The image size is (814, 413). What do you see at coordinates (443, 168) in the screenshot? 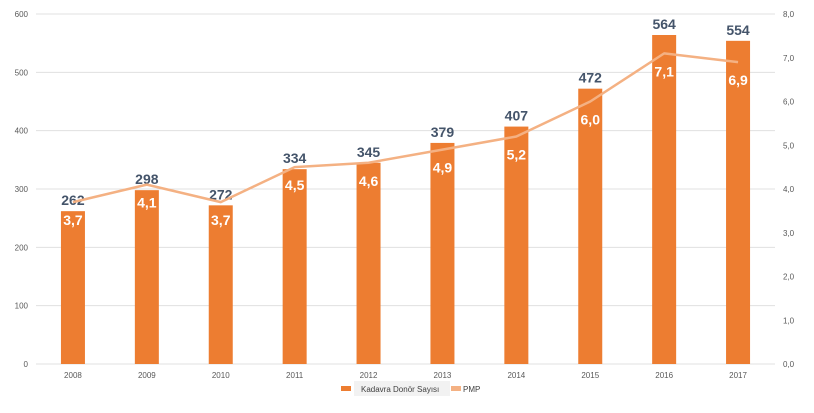
I see `pmp-value-label: 4,9` at bounding box center [443, 168].